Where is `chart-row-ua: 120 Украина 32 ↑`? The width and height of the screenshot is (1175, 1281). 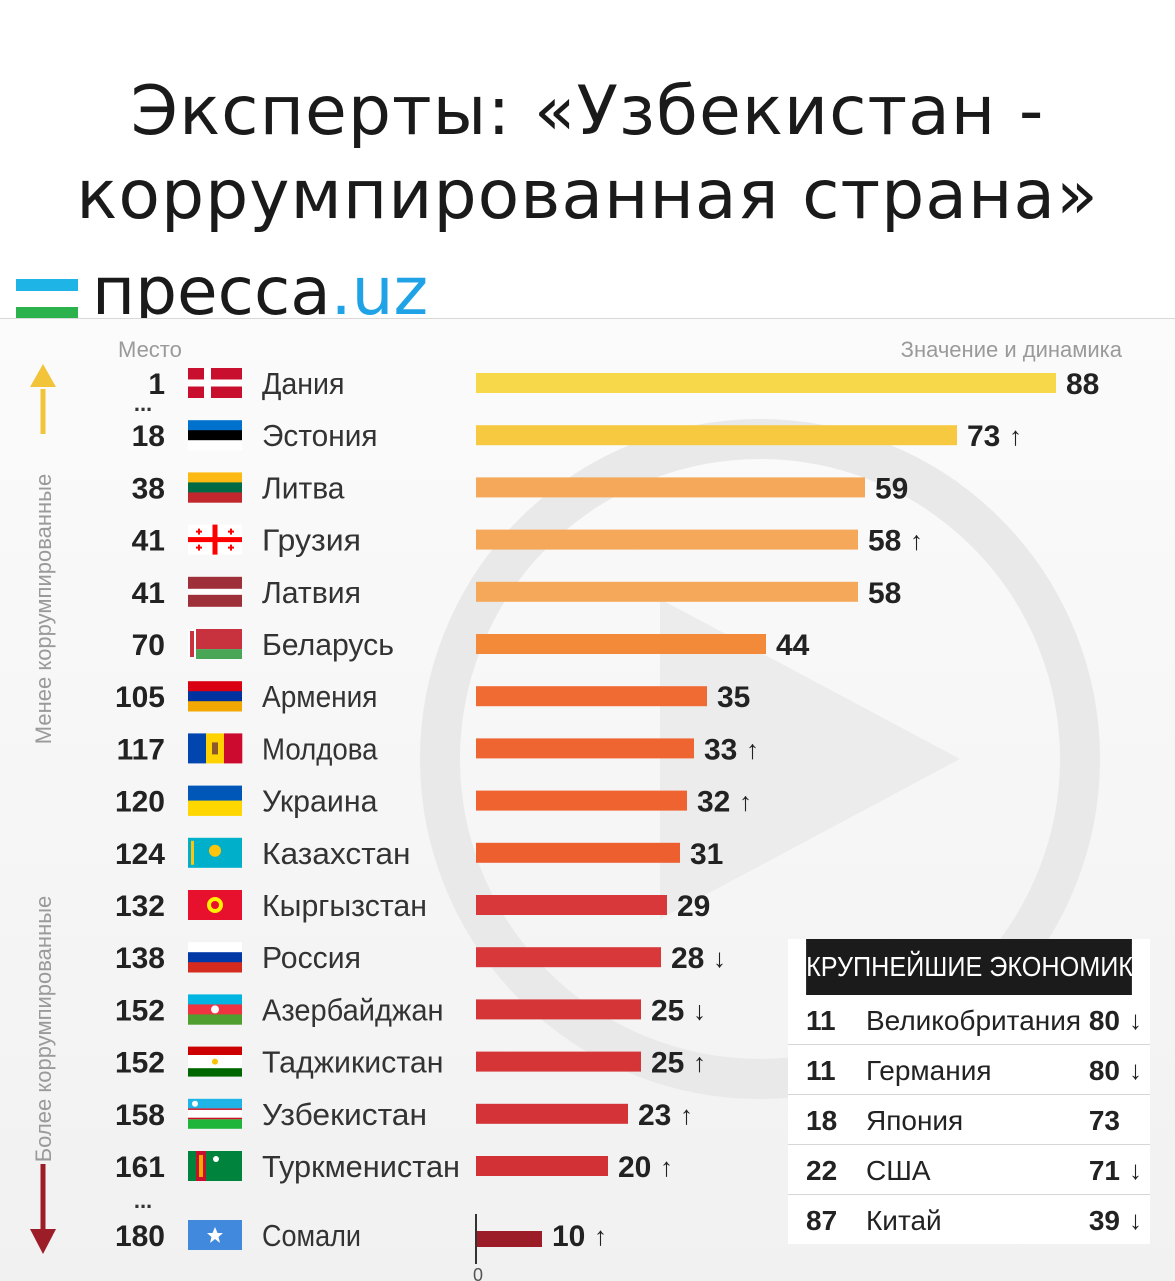
chart-row-ua: 120 Украина 32 ↑ is located at coordinates (433, 801).